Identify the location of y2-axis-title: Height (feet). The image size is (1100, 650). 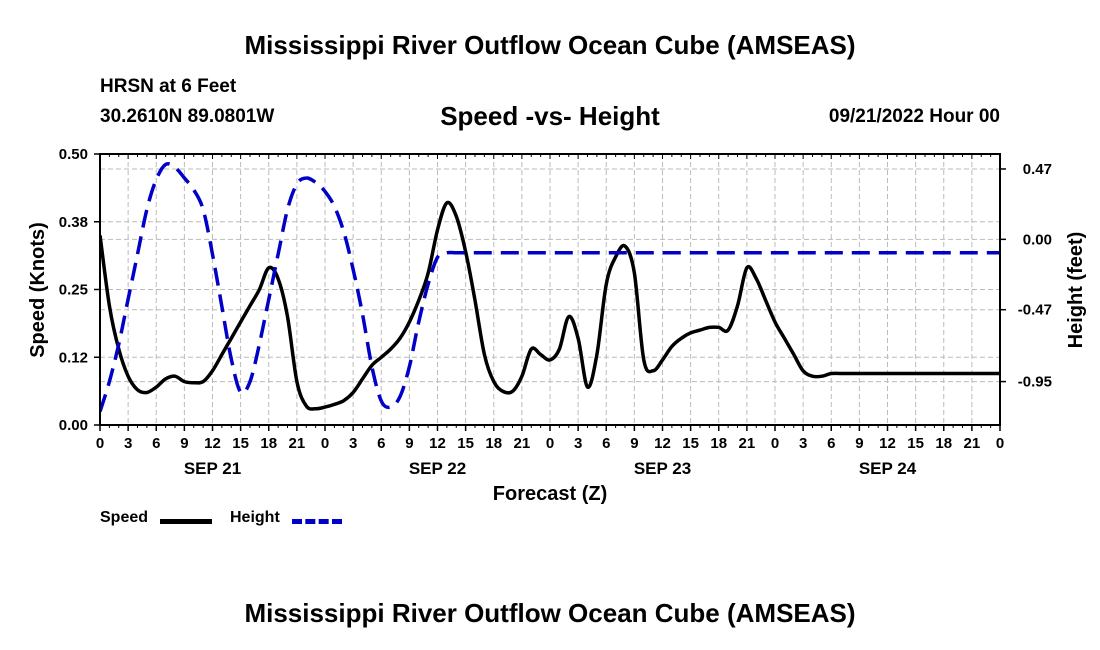
(1076, 290).